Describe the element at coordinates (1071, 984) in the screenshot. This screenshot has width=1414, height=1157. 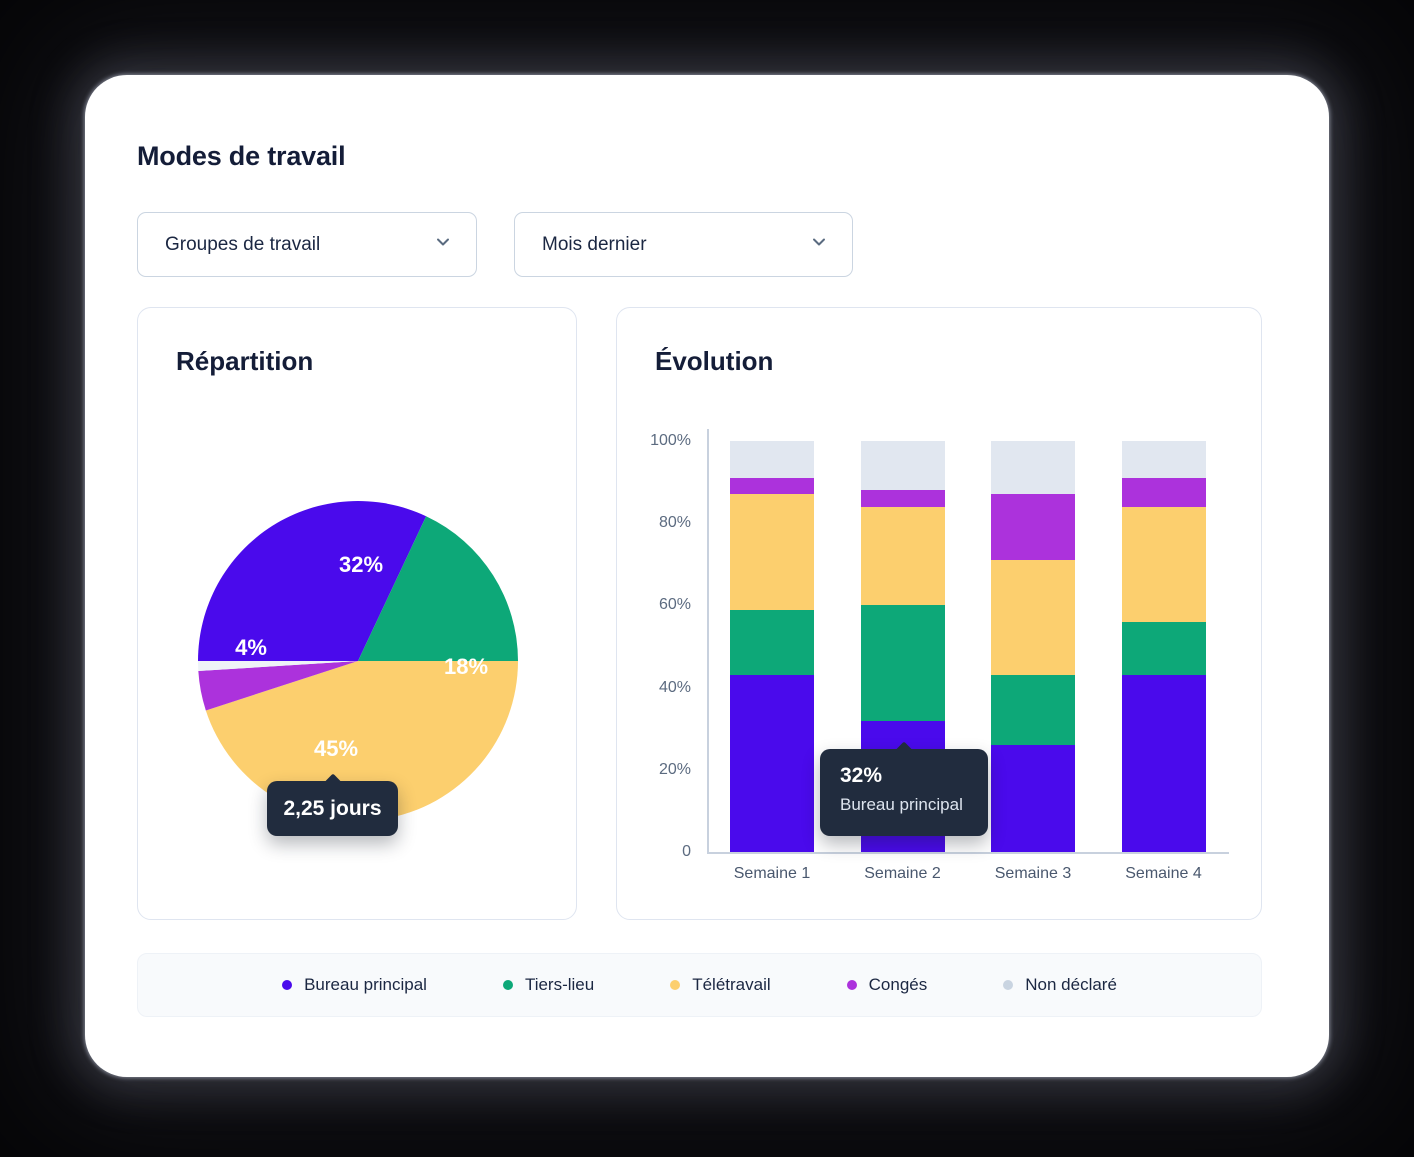
I see `legend-label: Non déclaré` at that location.